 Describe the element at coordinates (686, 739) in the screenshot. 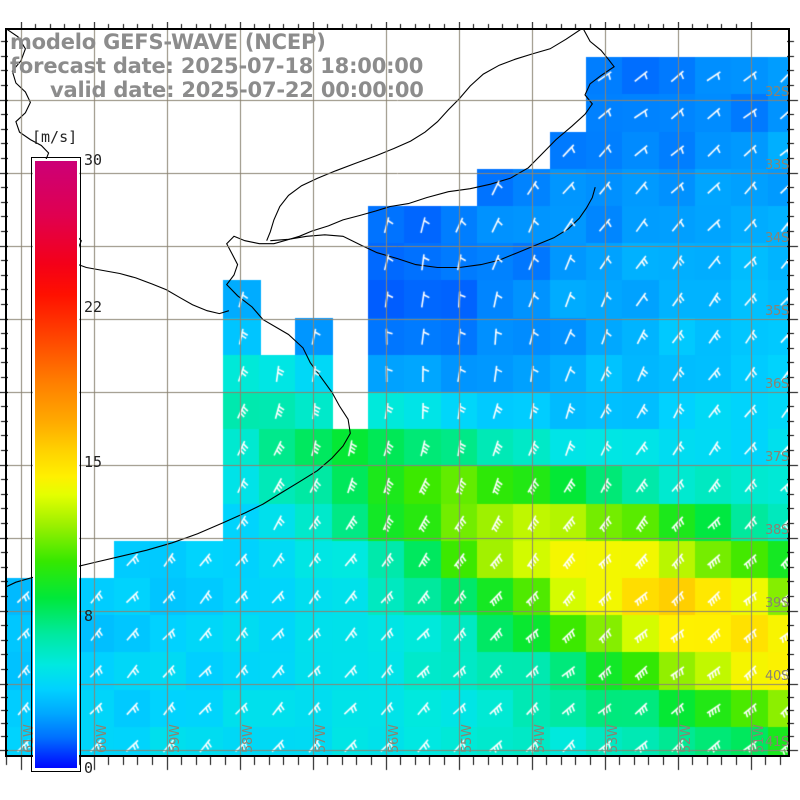

I see `longitude-label: 52W` at that location.